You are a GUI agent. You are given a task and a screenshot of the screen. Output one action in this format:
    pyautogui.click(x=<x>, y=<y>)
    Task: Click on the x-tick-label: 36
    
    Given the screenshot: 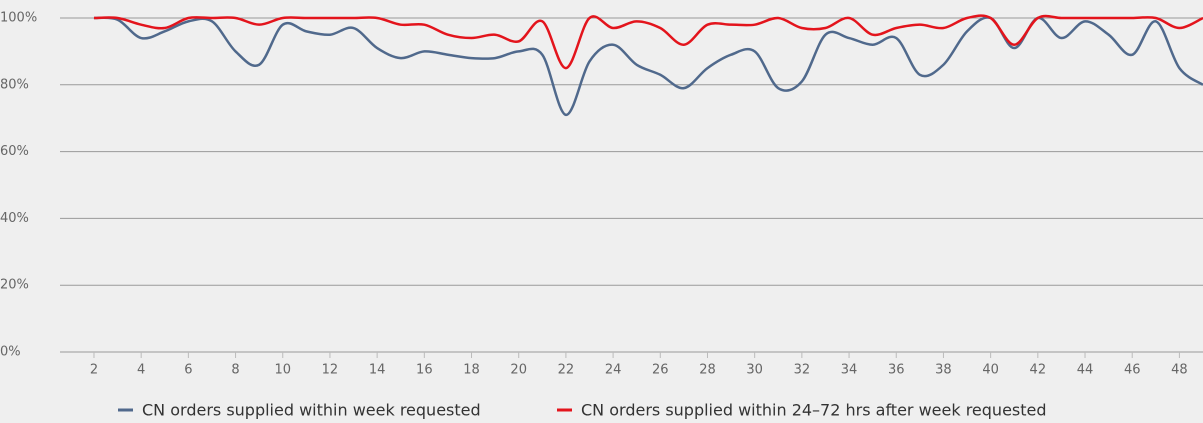 What is the action you would take?
    pyautogui.click(x=896, y=370)
    